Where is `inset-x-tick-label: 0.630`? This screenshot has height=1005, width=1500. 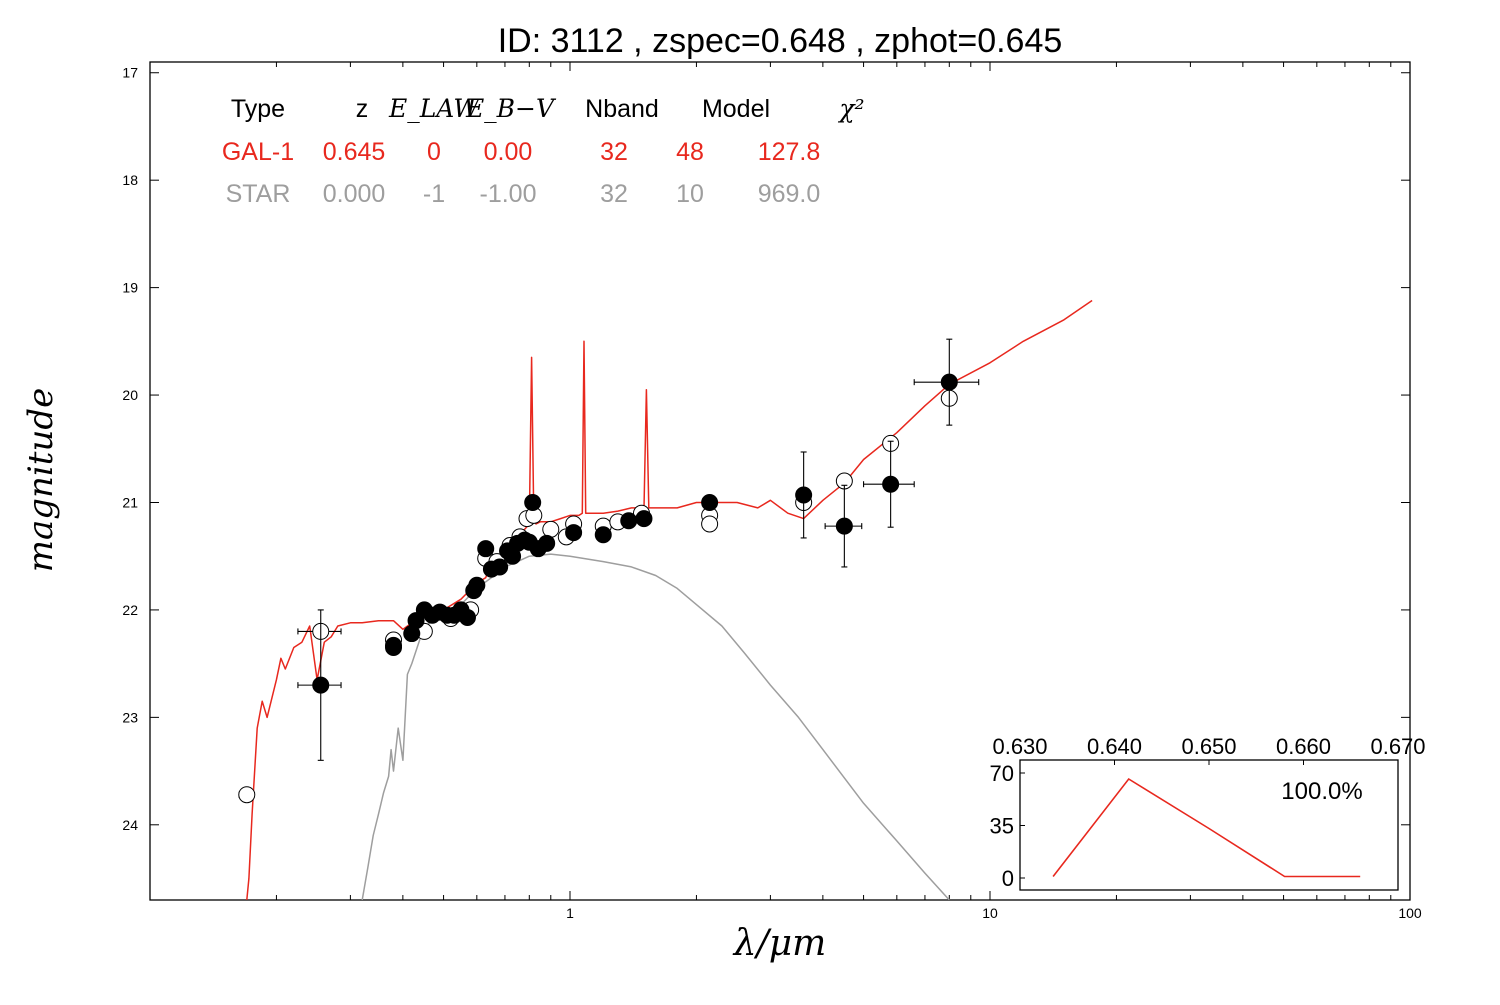
inset-x-tick-label: 0.630 is located at coordinates (1019, 746).